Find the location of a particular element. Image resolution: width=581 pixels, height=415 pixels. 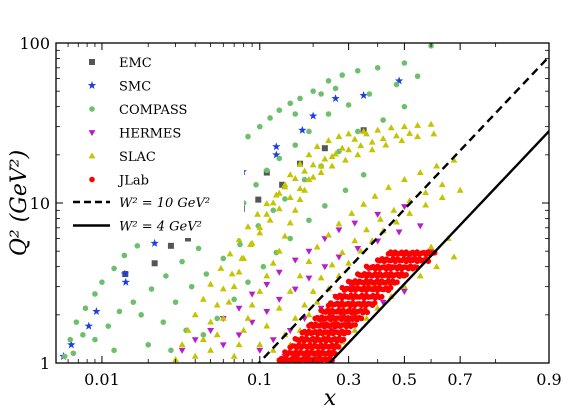

x-tick-label: 0.1 is located at coordinates (259, 379).